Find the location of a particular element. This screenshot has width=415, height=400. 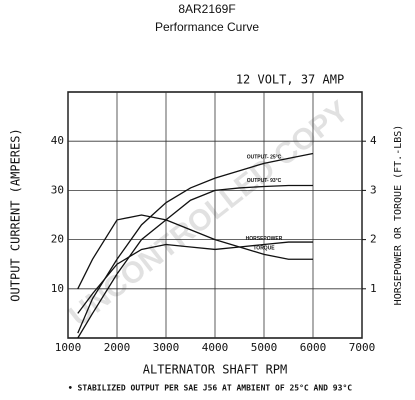

x-tick-label: 2000 is located at coordinates (117, 347).